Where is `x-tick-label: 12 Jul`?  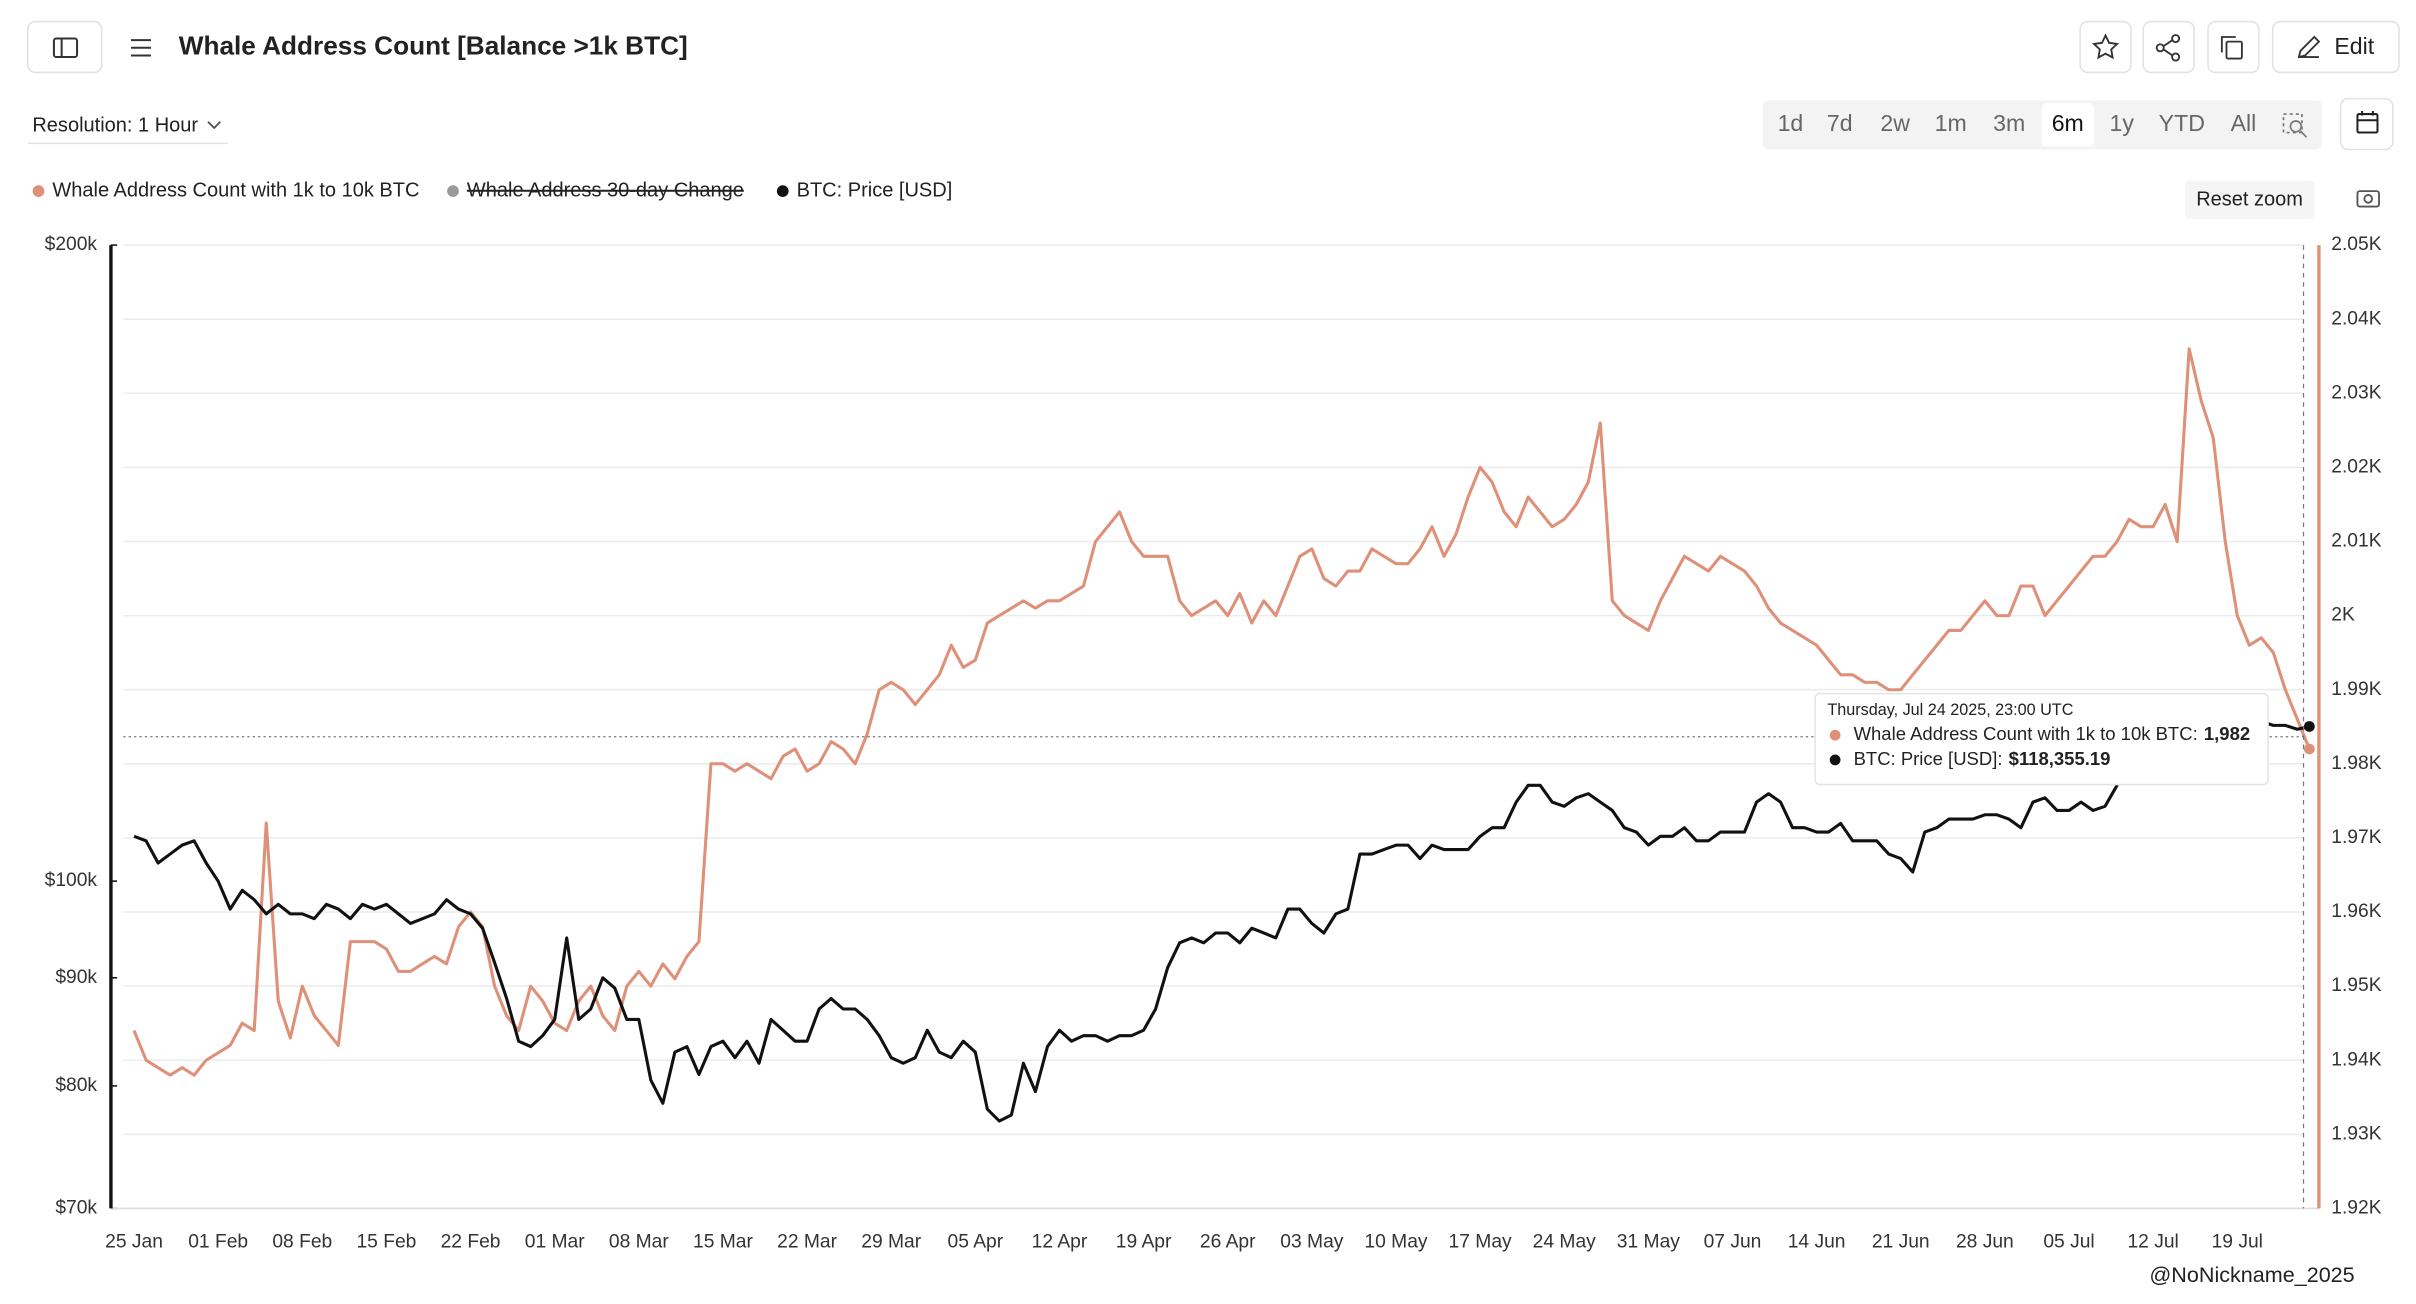 x-tick-label: 12 Jul is located at coordinates (2152, 1241).